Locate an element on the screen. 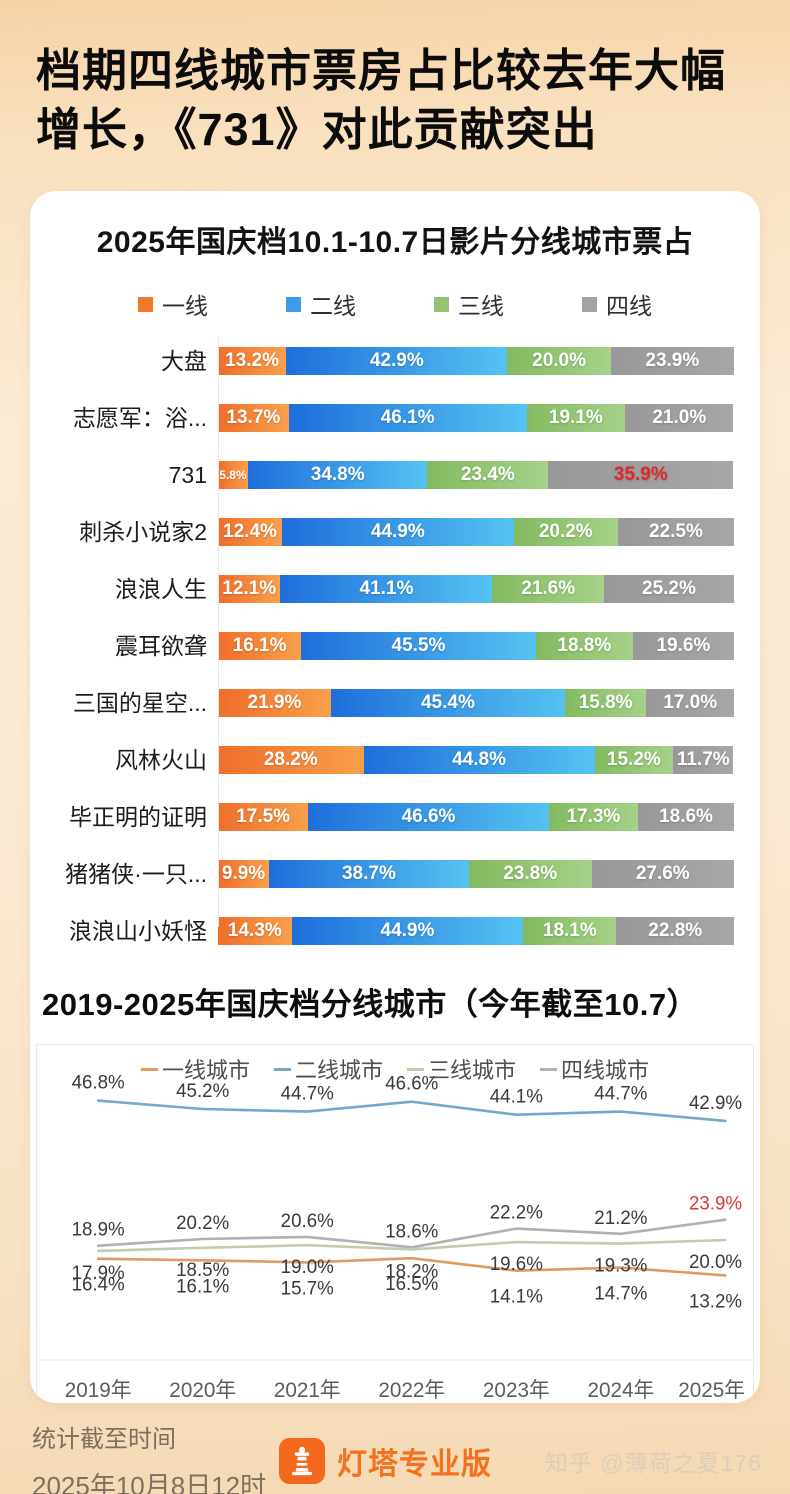  bar-row: 猪猪侠·一只... 9.9% 38.7% 23.8% 27.6% is located at coordinates (382, 874).